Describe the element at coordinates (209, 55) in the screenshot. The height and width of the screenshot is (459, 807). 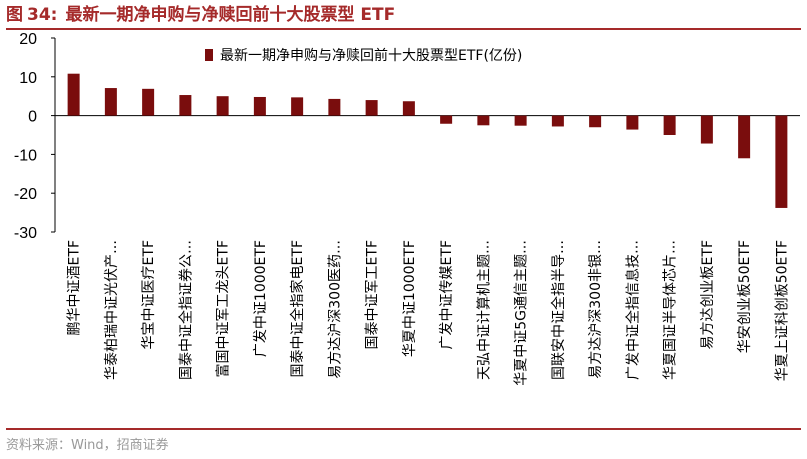
I see `legend-swatch` at that location.